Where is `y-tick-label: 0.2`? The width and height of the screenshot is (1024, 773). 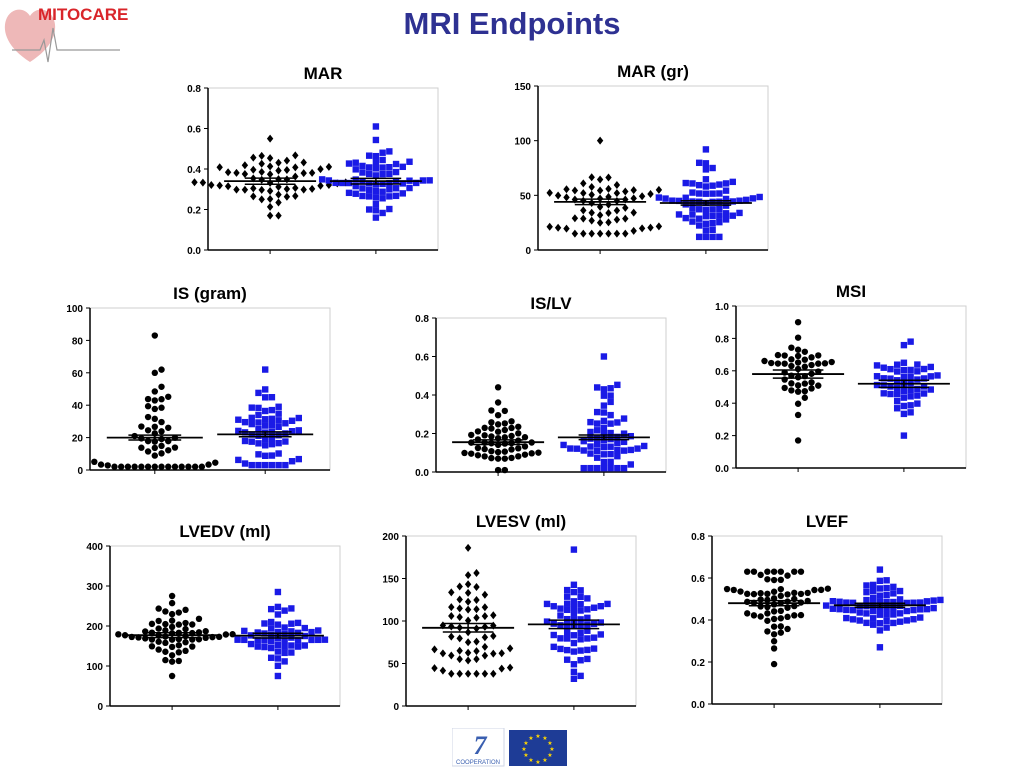
y-tick-label: 0.2 is located at coordinates (194, 211).